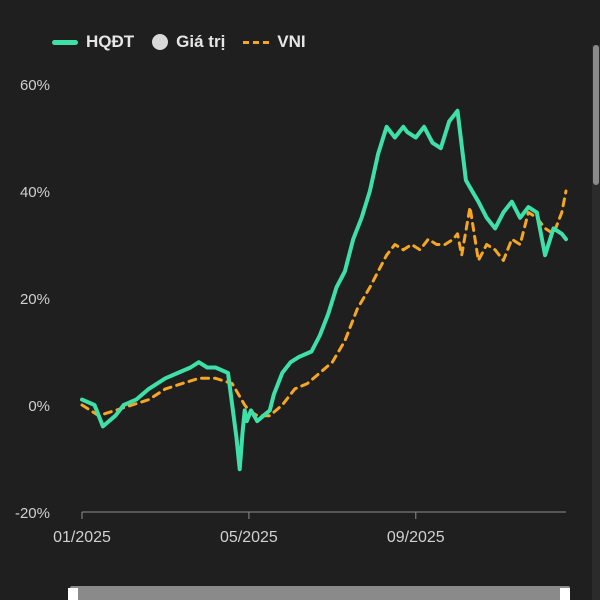 This screenshot has width=600, height=600. I want to click on legend-item-vni: VNI, so click(274, 42).